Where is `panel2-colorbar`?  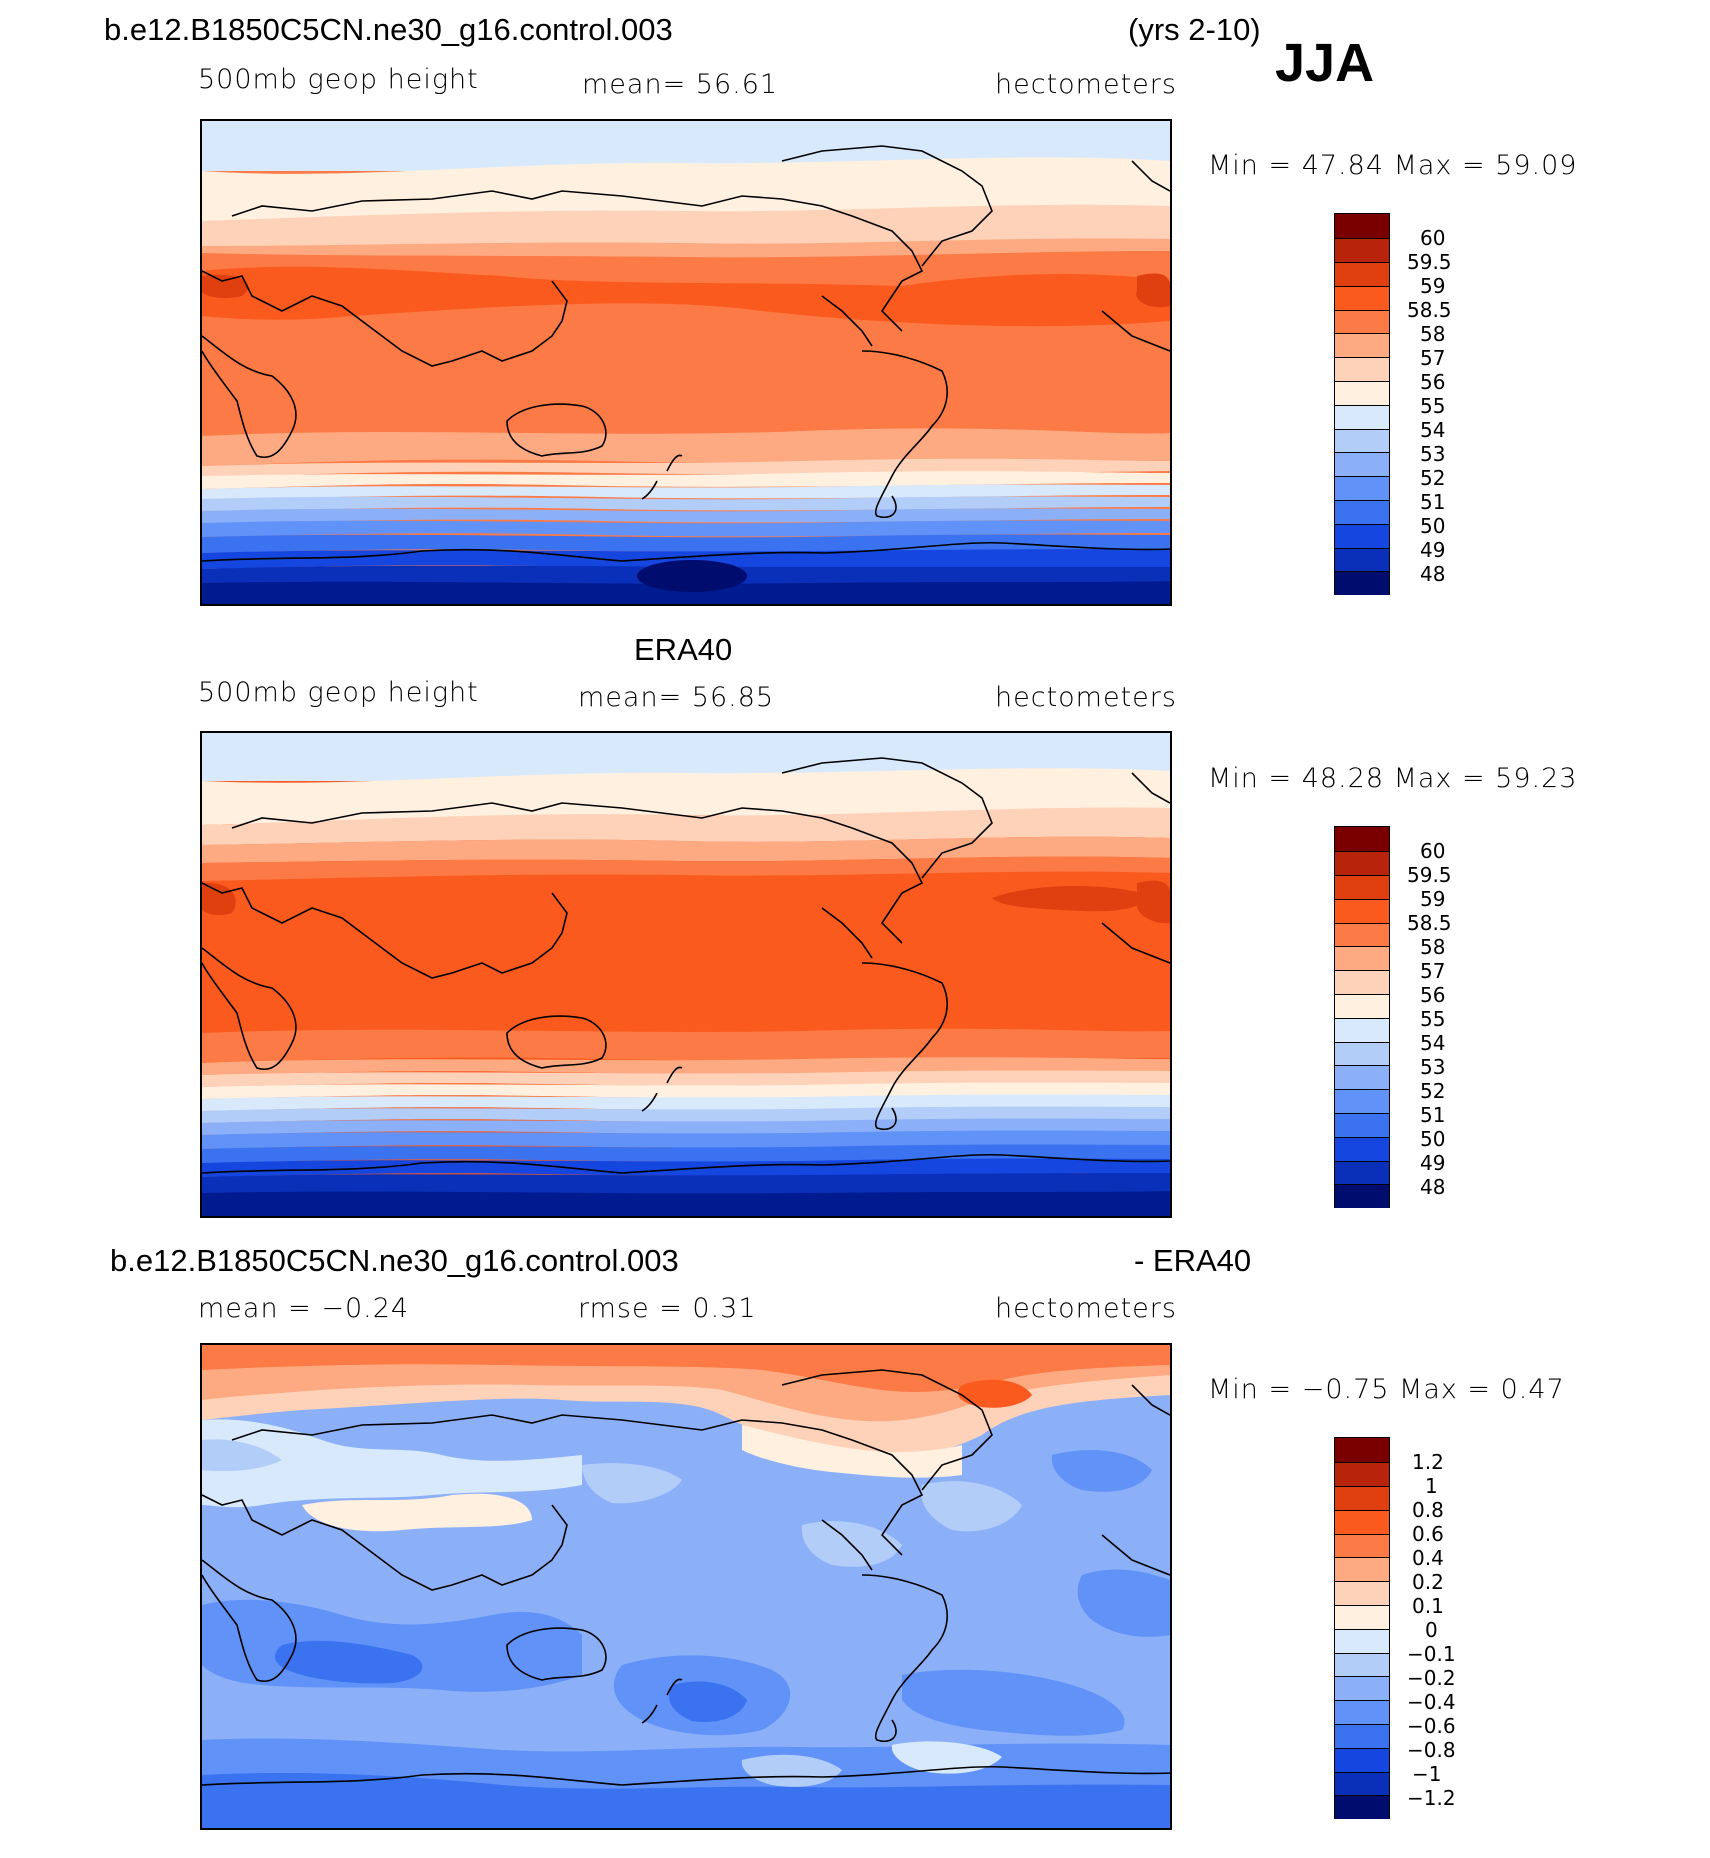 panel2-colorbar is located at coordinates (1362, 1017).